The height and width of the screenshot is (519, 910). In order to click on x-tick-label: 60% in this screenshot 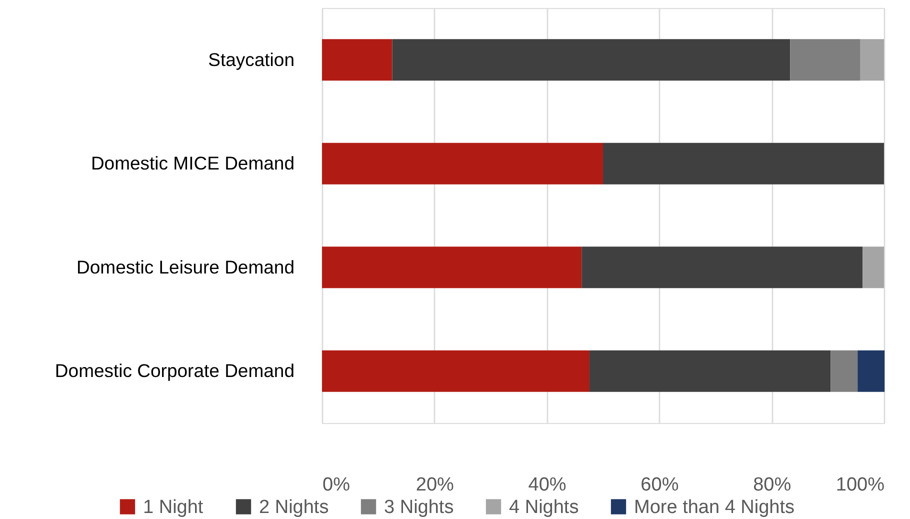, I will do `click(659, 485)`.